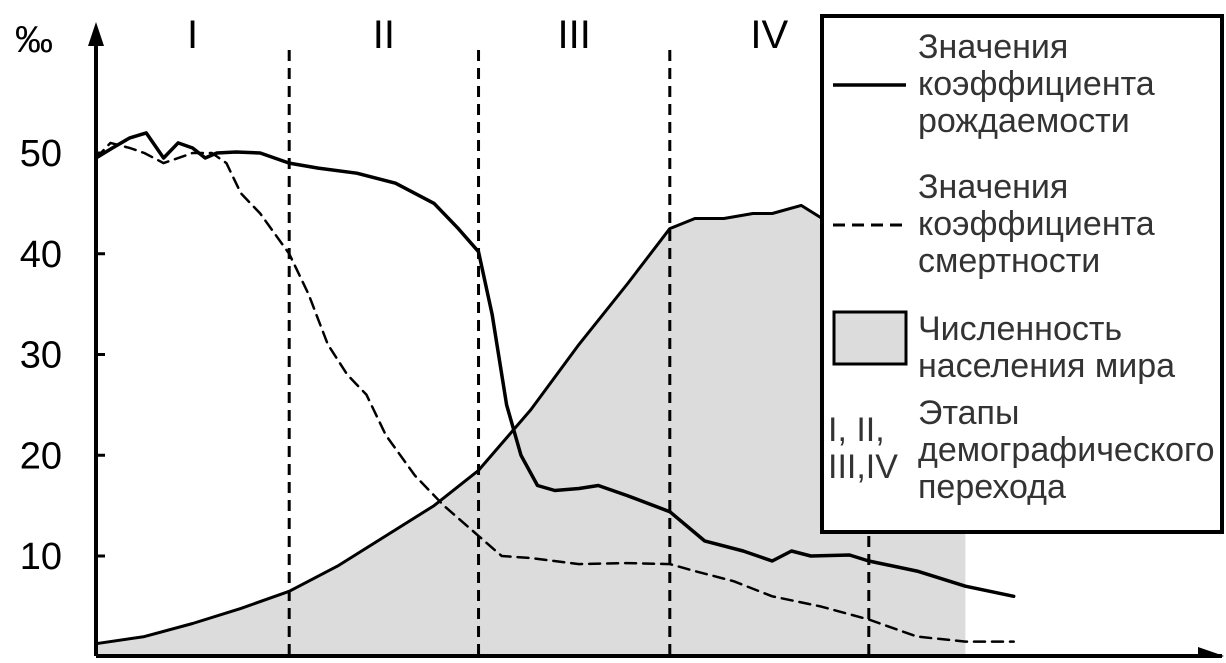 Image resolution: width=1226 pixels, height=663 pixels. I want to click on legend-entry-1-line-1: Значения, so click(993, 47).